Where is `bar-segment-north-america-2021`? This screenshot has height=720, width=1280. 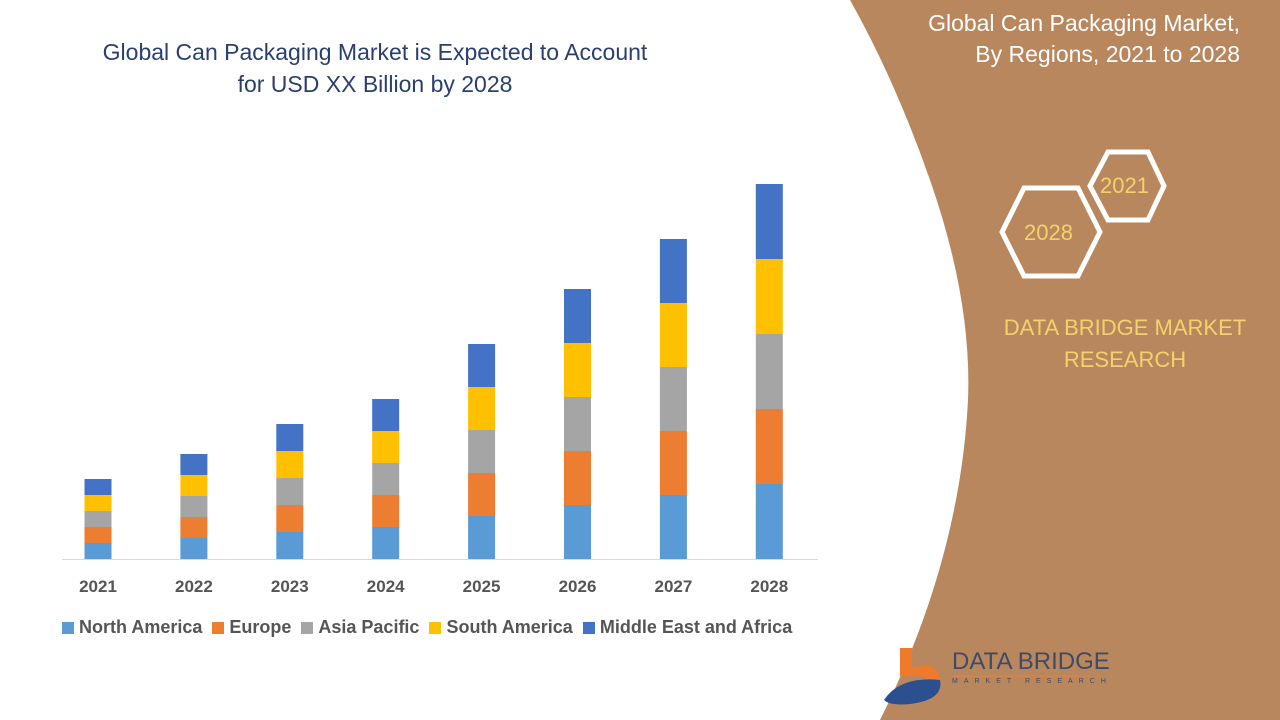 bar-segment-north-america-2021 is located at coordinates (98, 551).